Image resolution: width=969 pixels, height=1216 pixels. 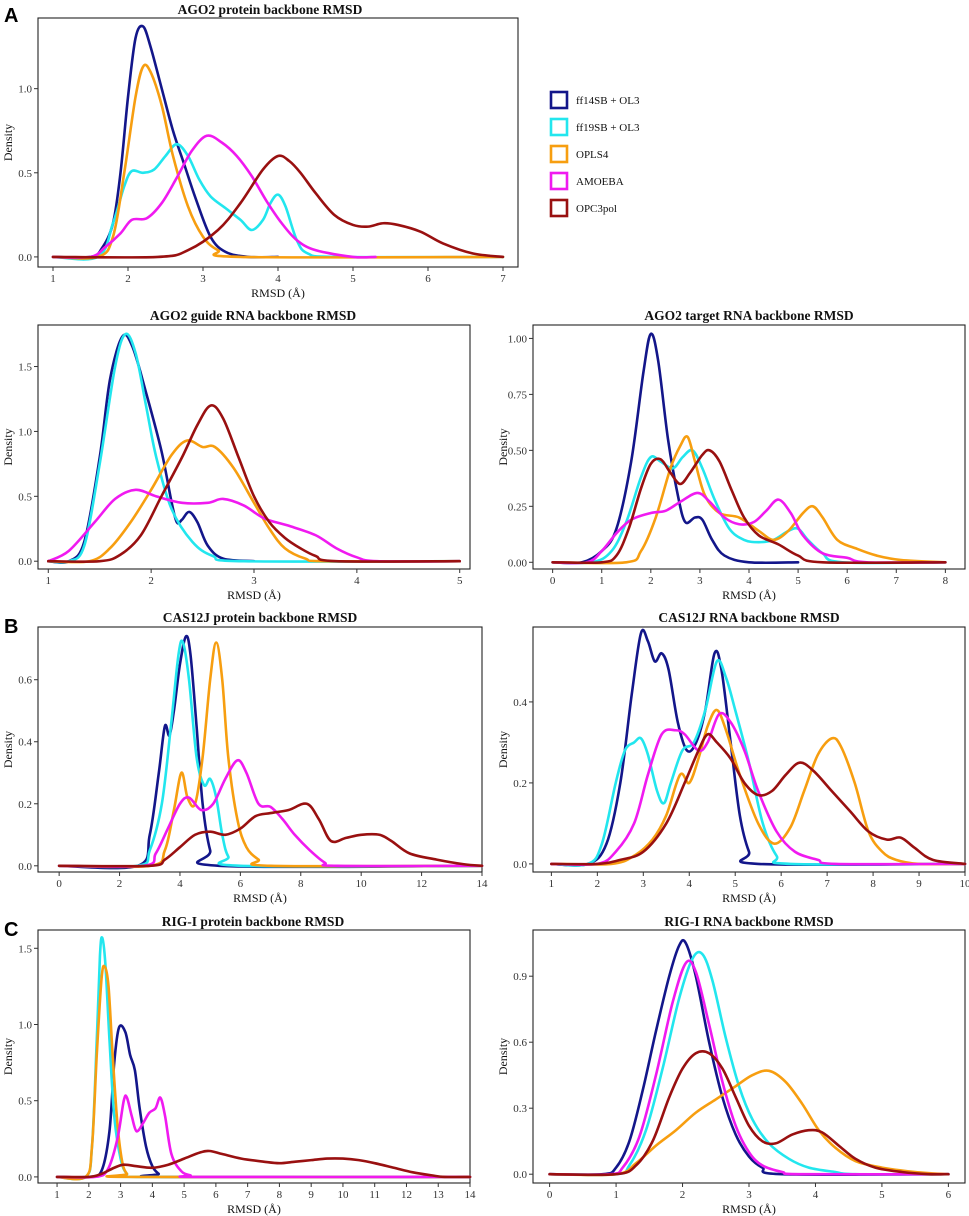 I want to click on legend-swatch-amoeba, so click(x=559, y=181).